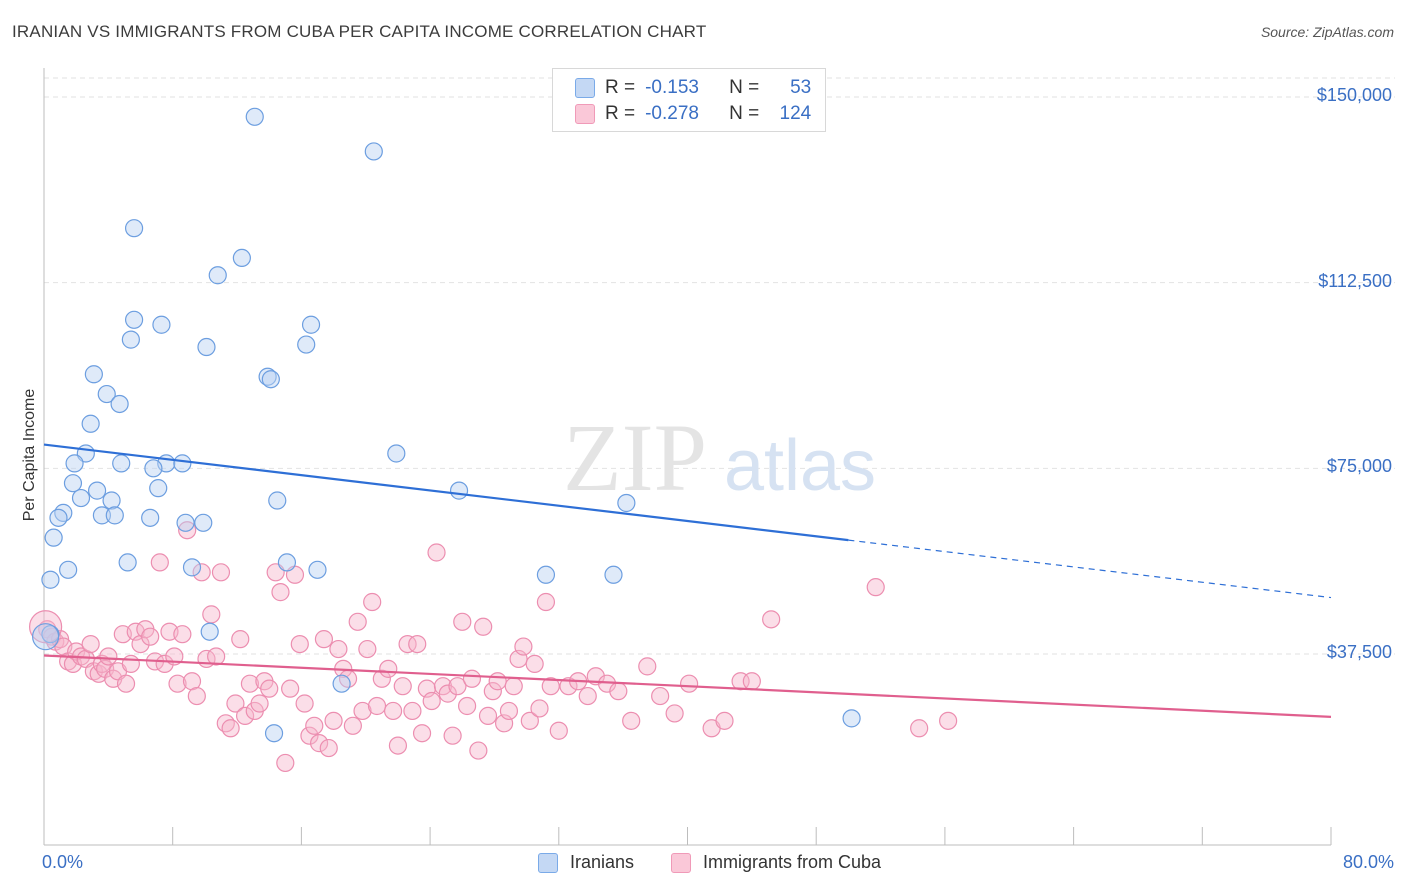 This screenshot has height=892, width=1406. I want to click on legend-r-value: -0.153, so click(672, 87).